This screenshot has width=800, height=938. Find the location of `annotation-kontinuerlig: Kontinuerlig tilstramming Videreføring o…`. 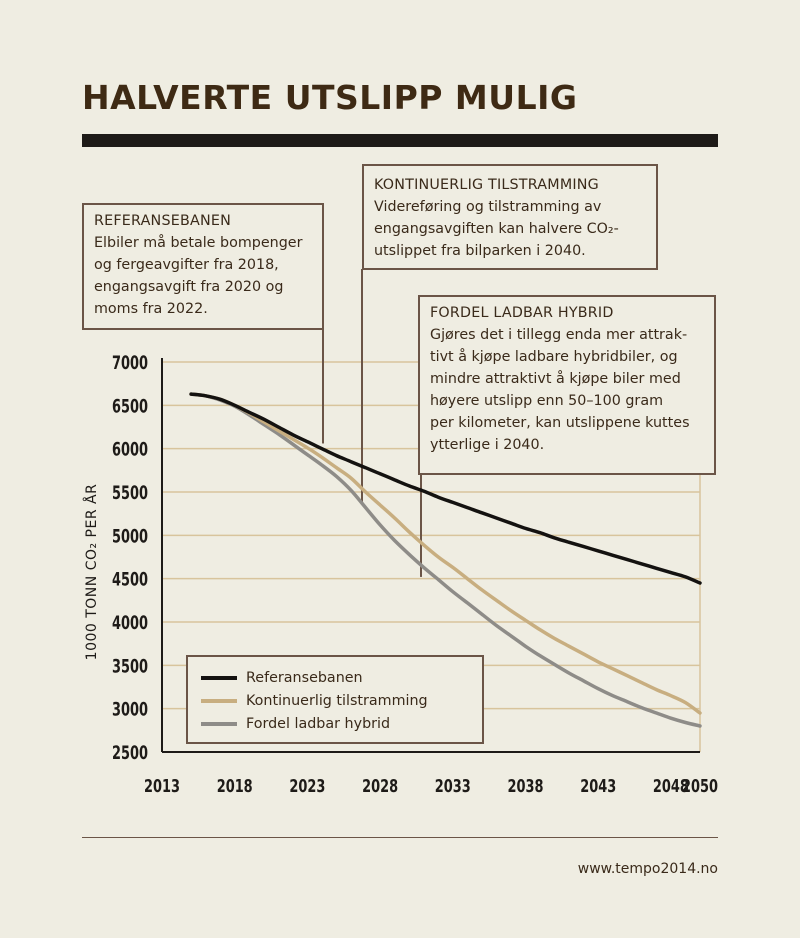

annotation-kontinuerlig: Kontinuerlig tilstramming Videreføring o… is located at coordinates (510, 217).